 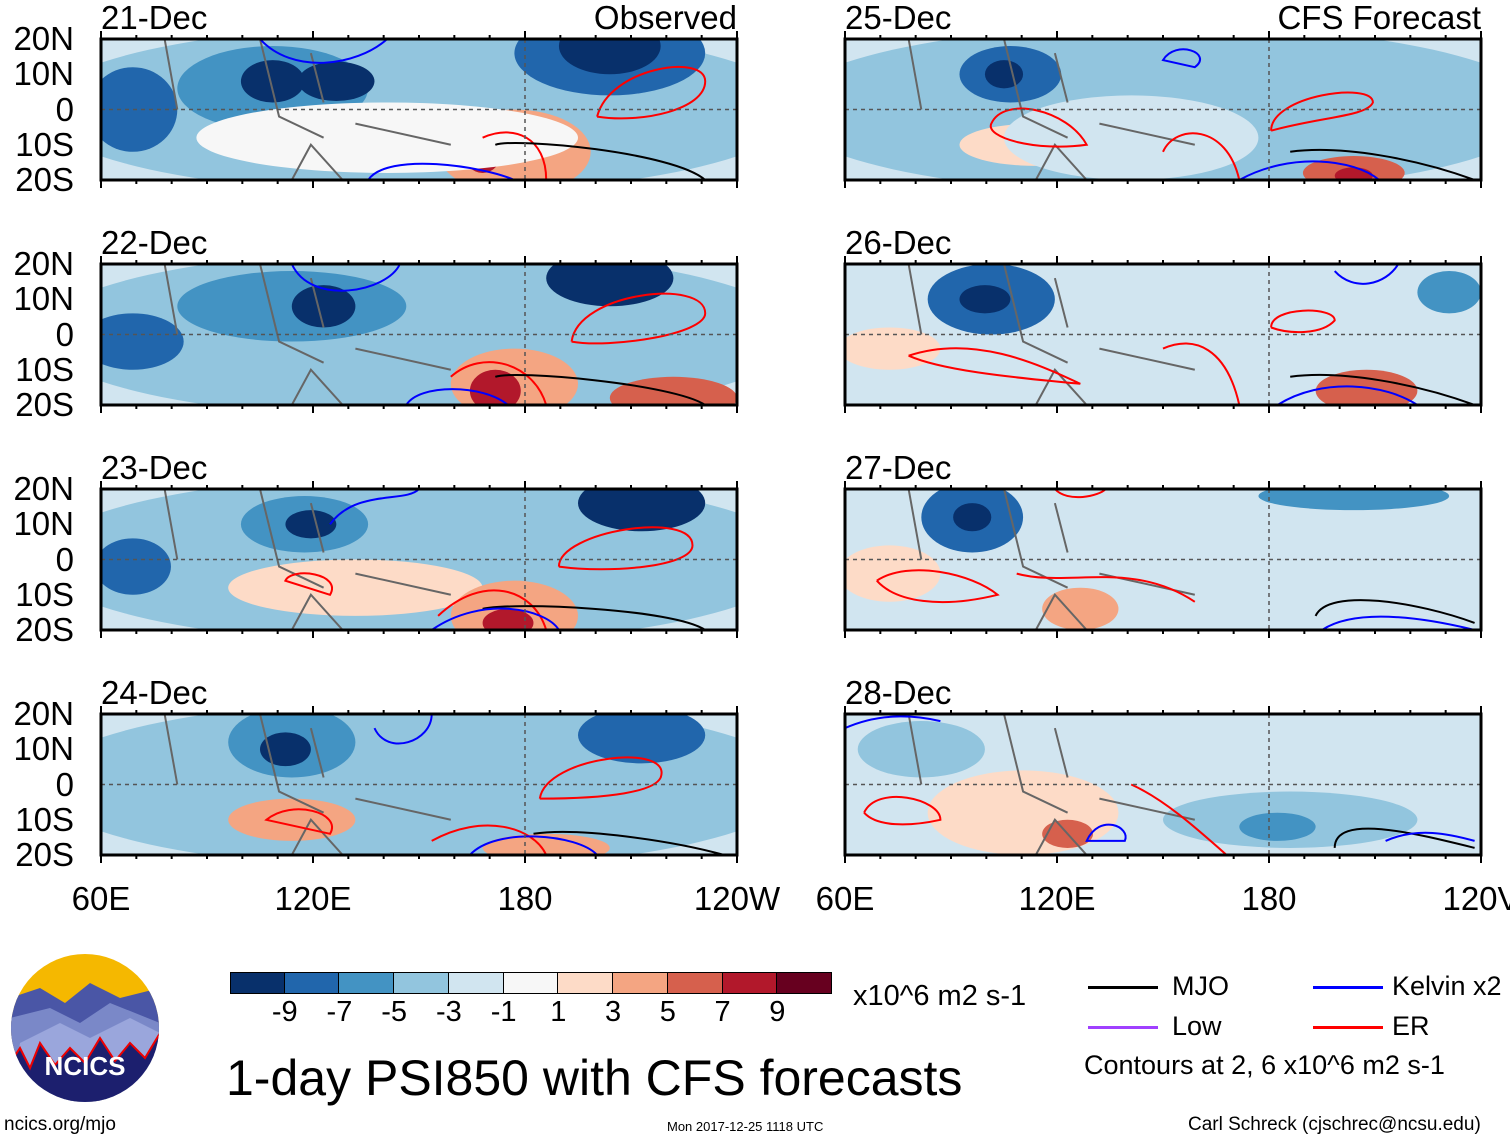 What do you see at coordinates (1123, 1027) in the screenshot?
I see `legend-line-low` at bounding box center [1123, 1027].